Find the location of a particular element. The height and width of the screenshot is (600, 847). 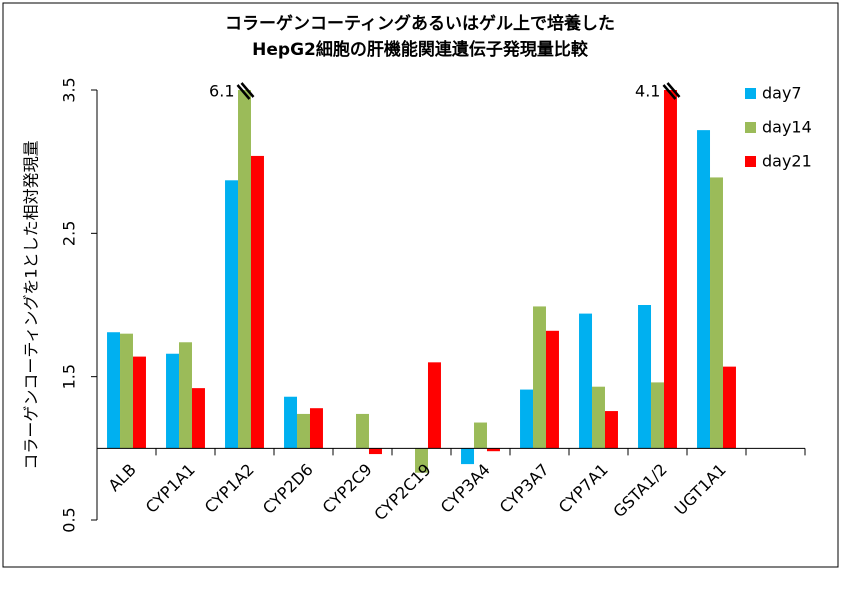

legend-label: day7 is located at coordinates (782, 93).